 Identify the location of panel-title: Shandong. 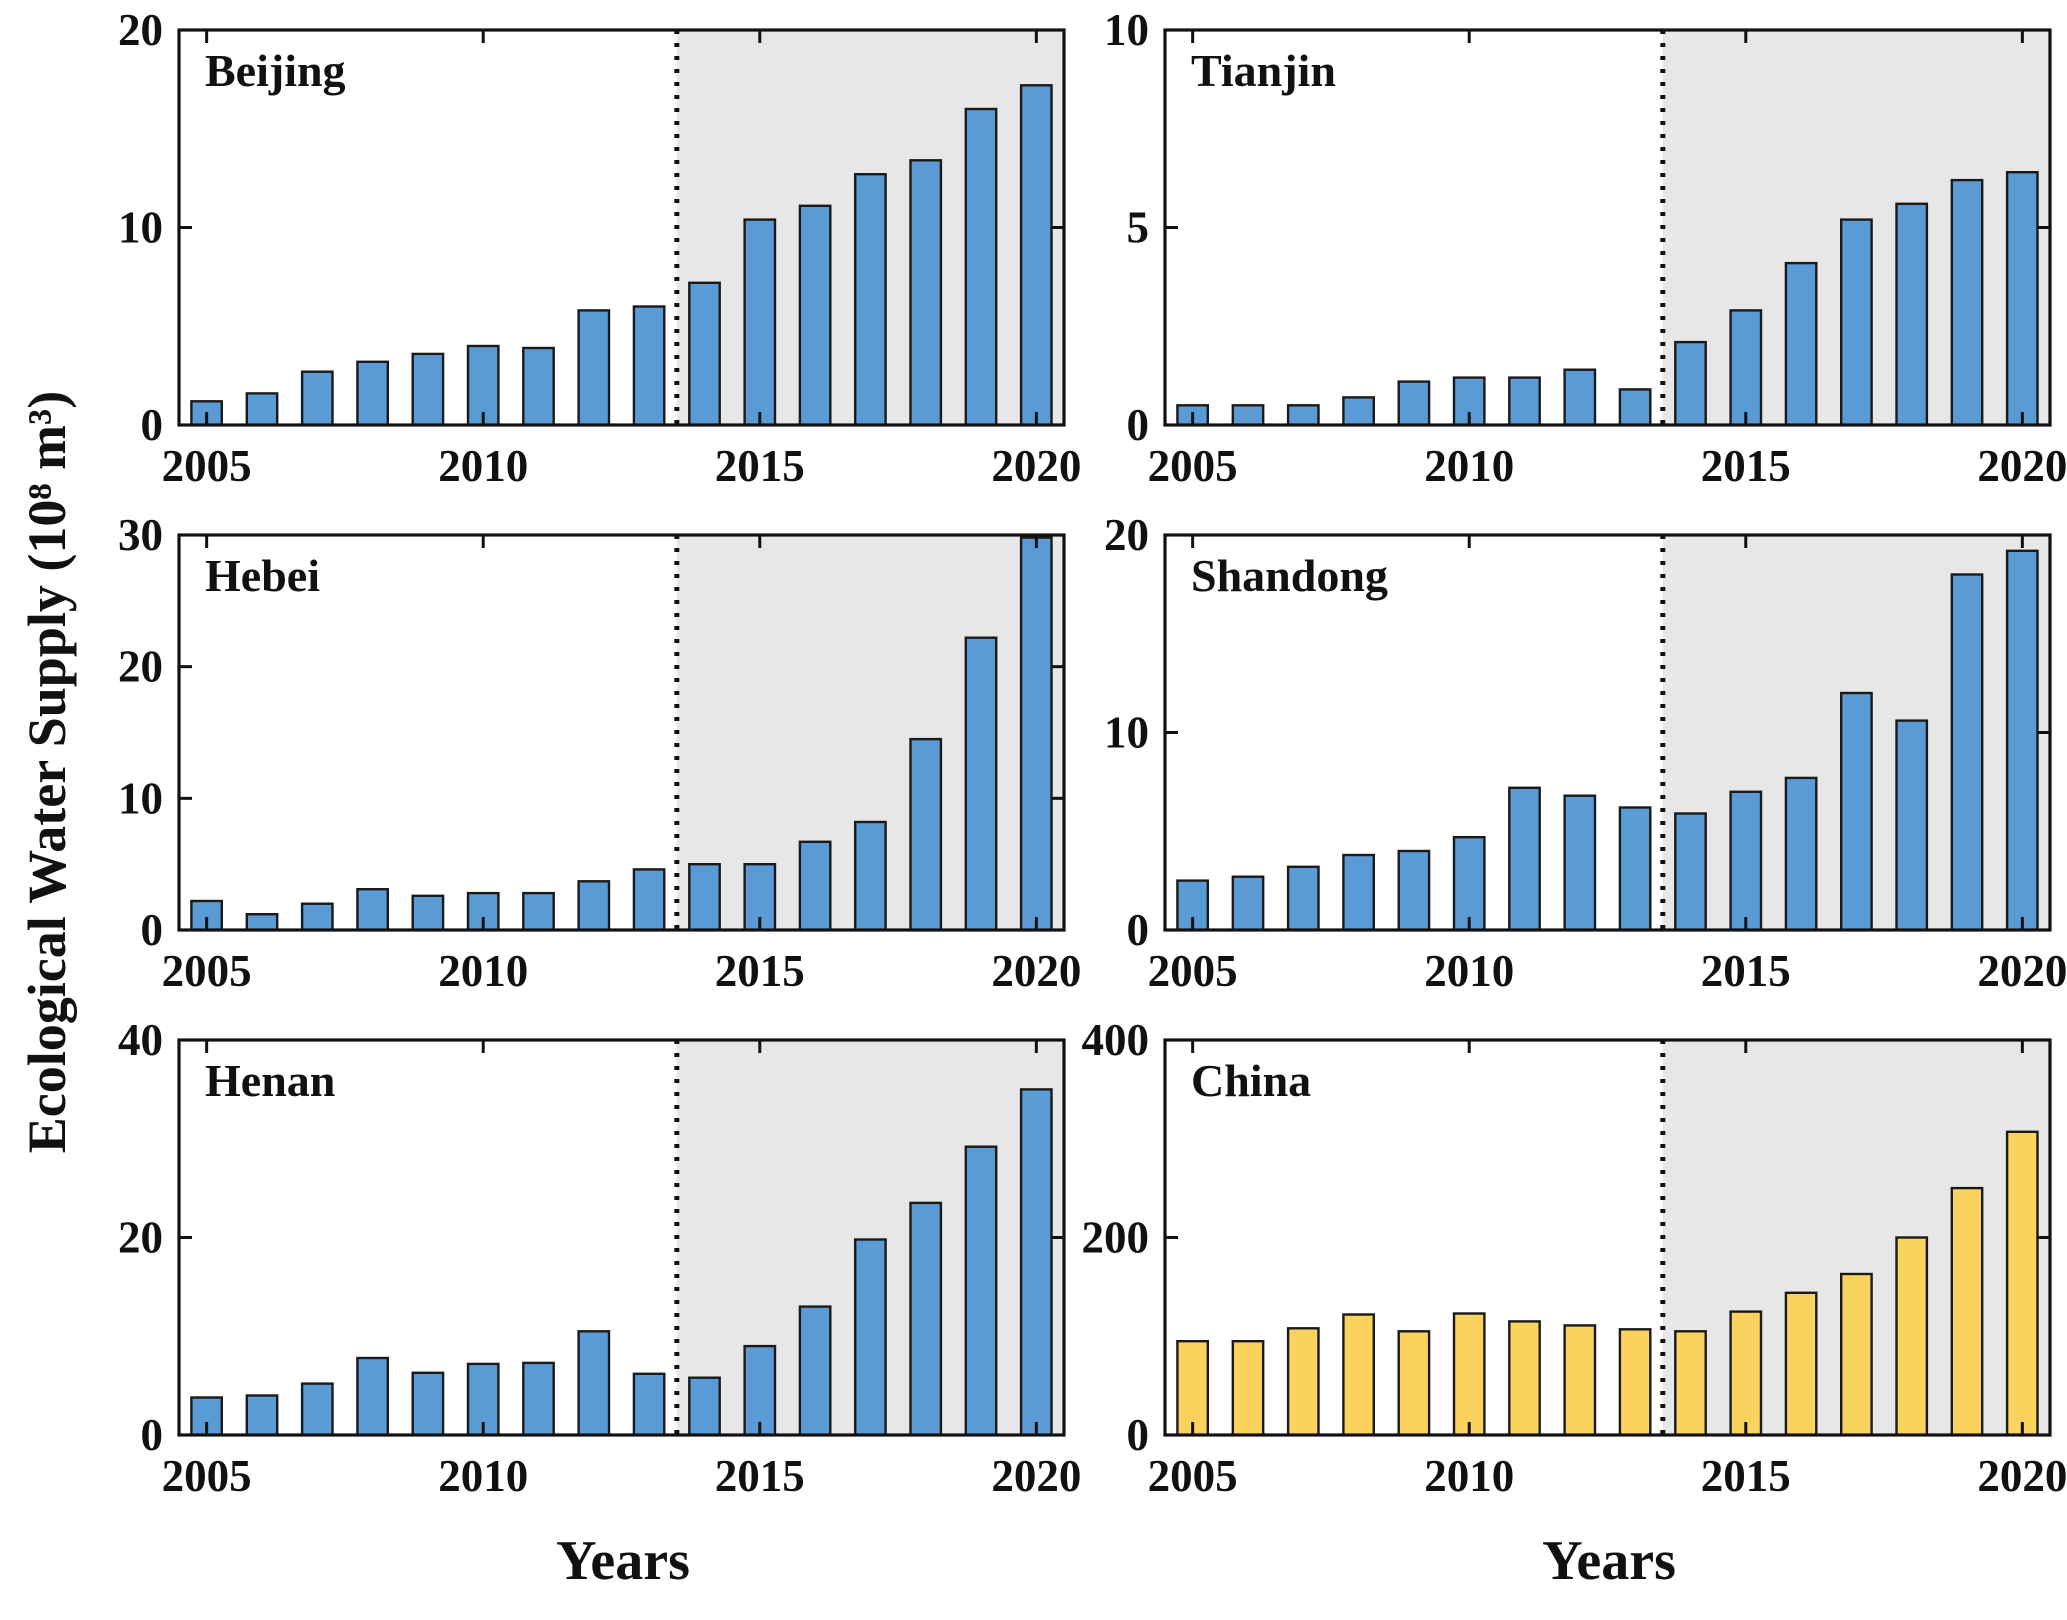
(1289, 575).